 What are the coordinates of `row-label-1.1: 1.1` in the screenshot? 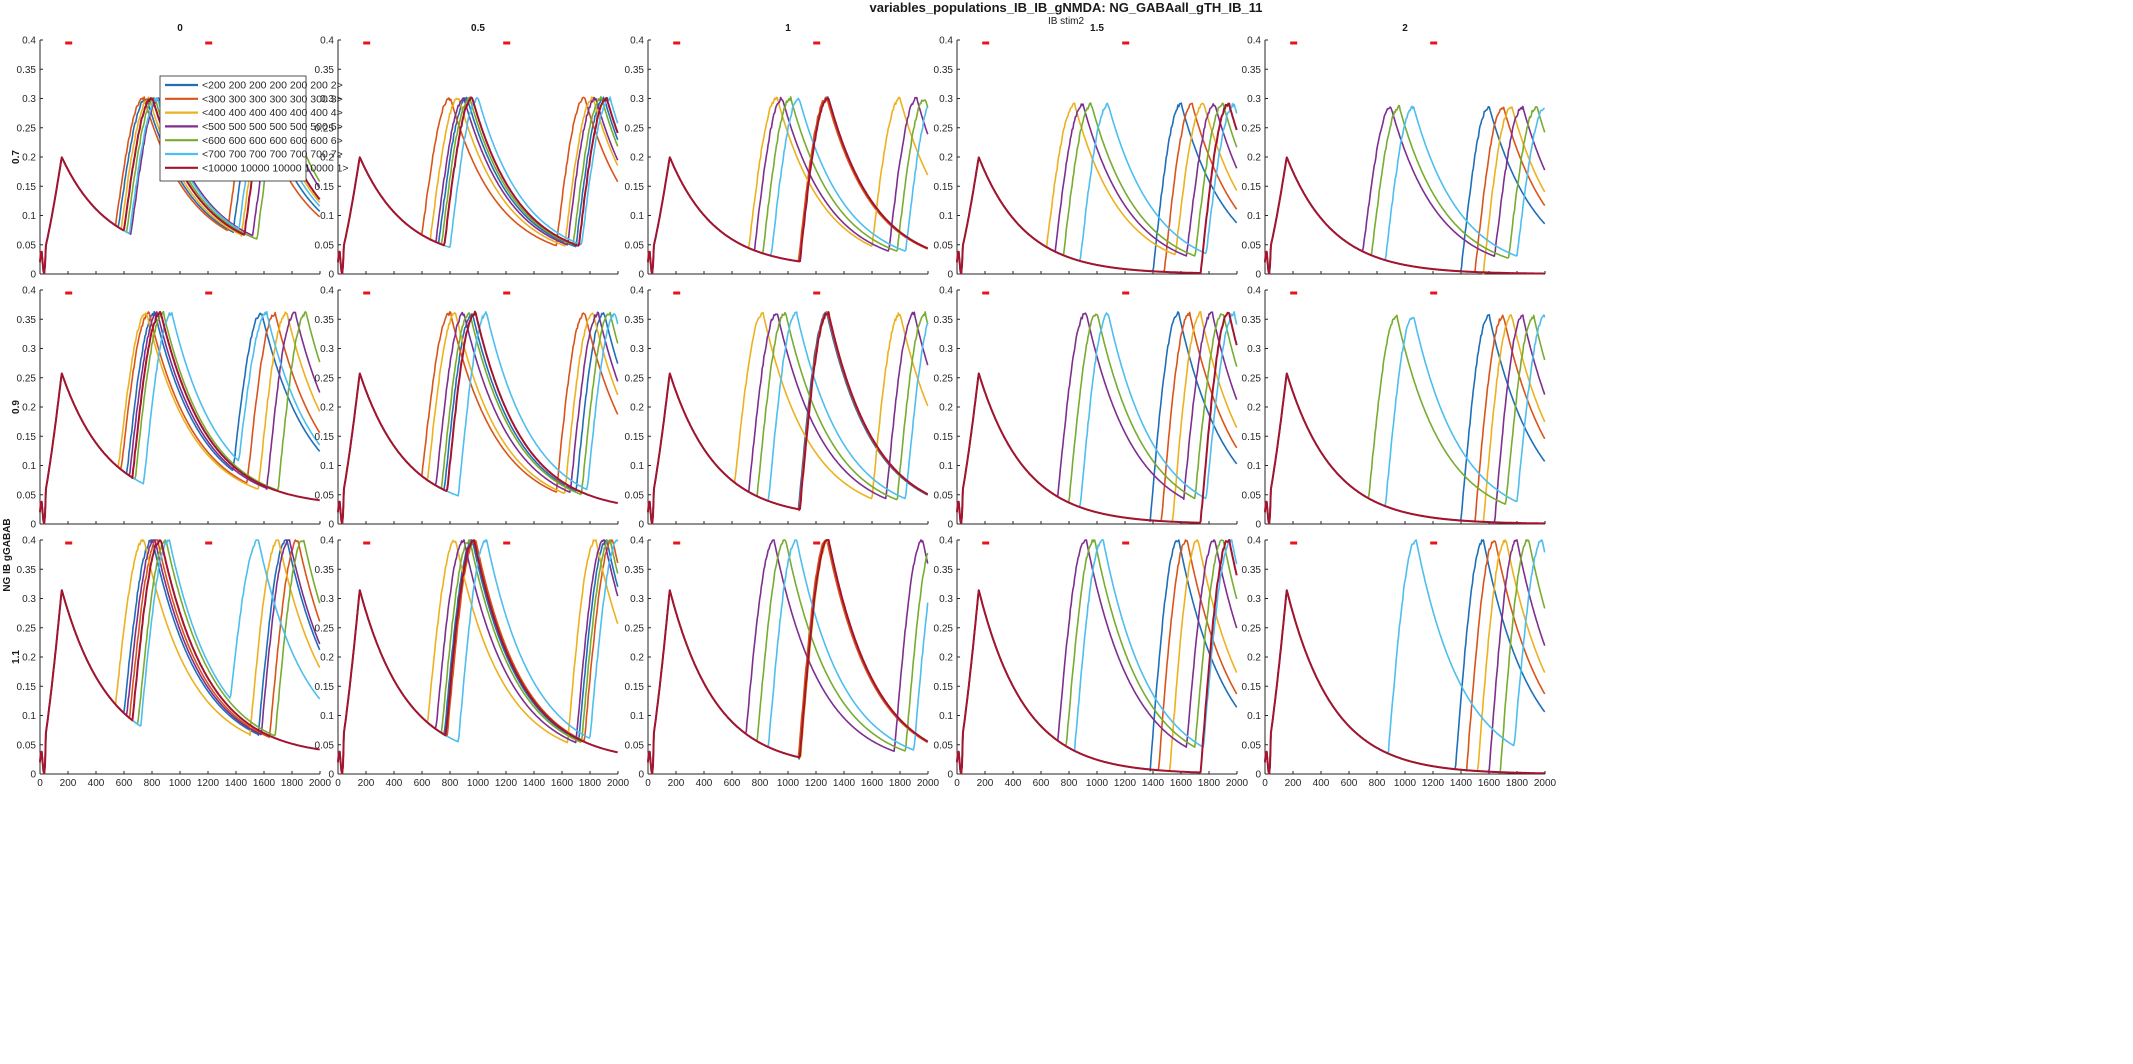 It's located at (16, 657).